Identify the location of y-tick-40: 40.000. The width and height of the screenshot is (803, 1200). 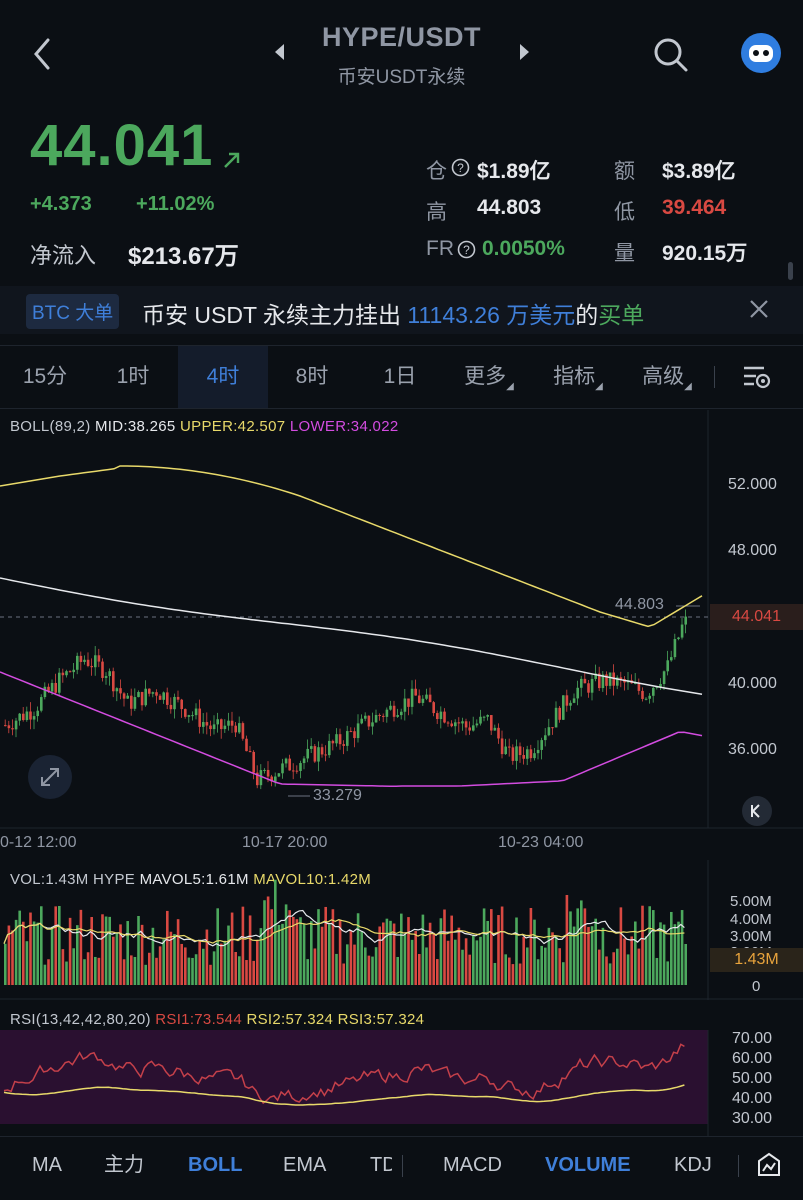
(752, 683).